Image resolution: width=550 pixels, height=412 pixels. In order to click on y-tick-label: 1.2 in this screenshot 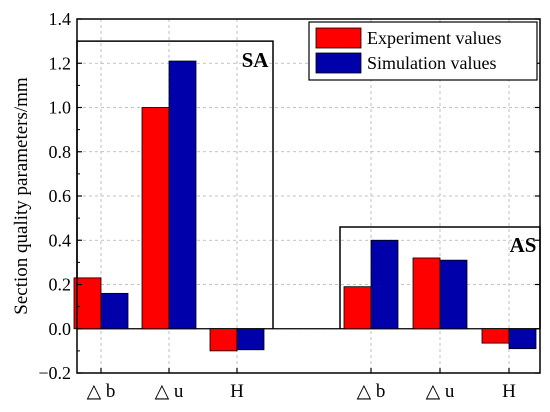, I will do `click(60, 63)`.